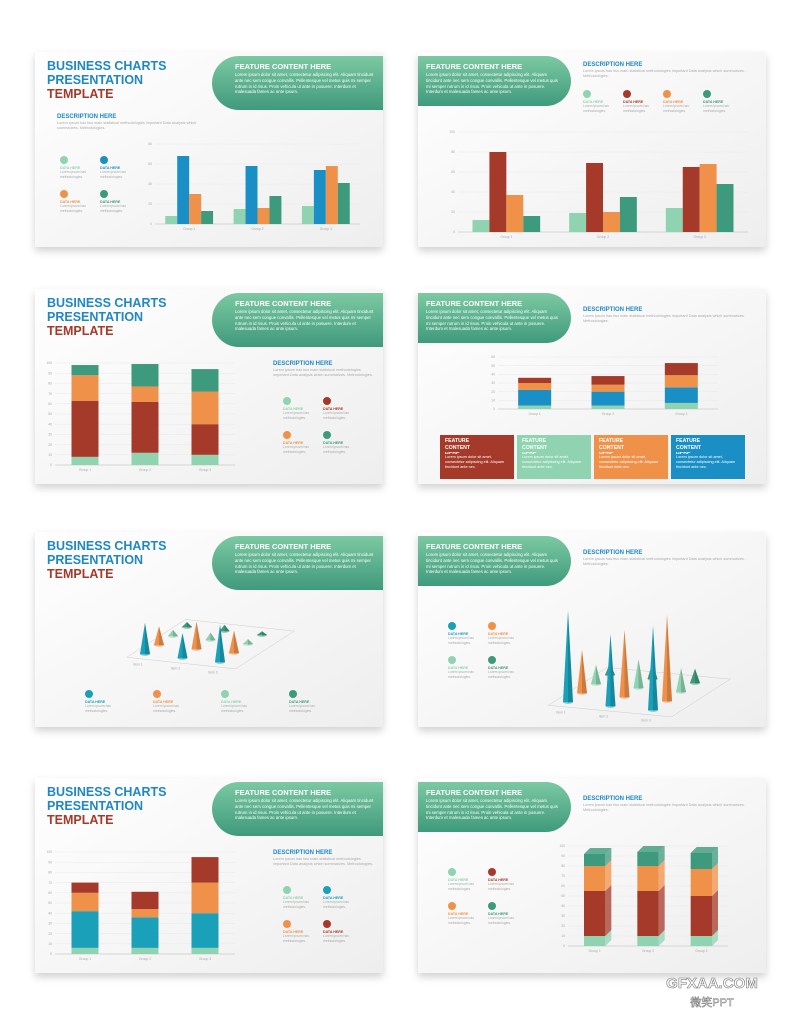  I want to click on x-tick-label: Group 3, so click(701, 951).